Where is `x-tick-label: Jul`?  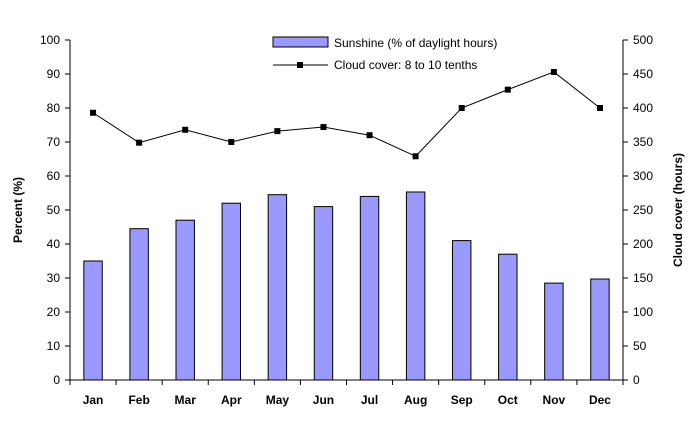 x-tick-label: Jul is located at coordinates (369, 400).